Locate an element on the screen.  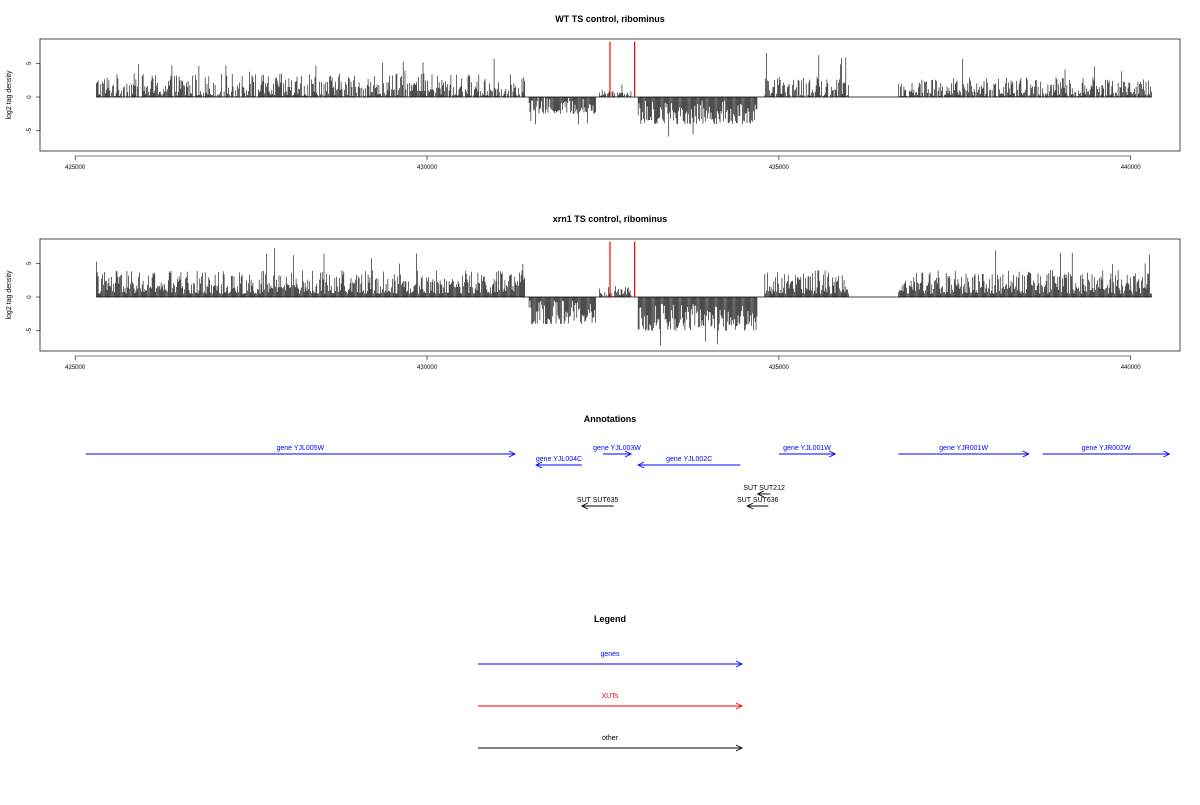
annotation-label: SUT SUT635 is located at coordinates (598, 500).